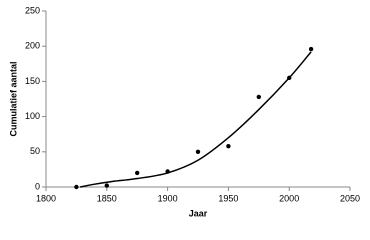  I want to click on y-axis-label: Cumulatief aantal, so click(13, 98).